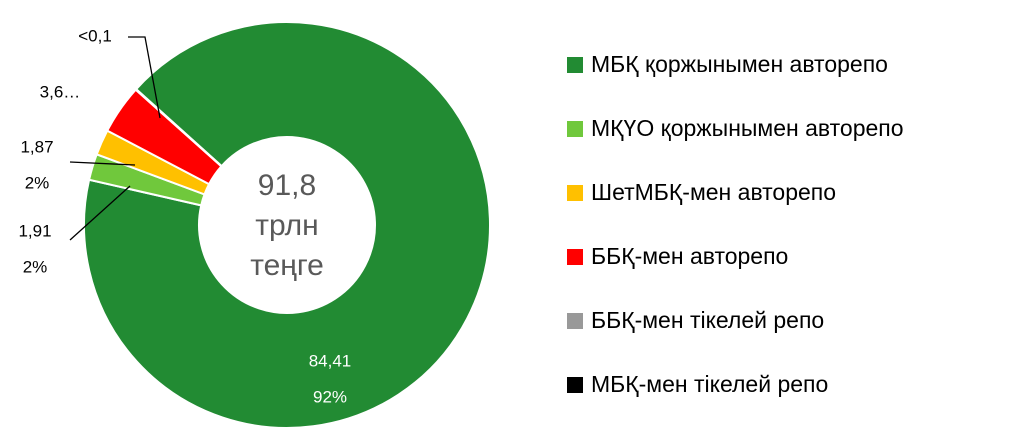 This screenshot has width=1009, height=434. Describe the element at coordinates (34, 230) in the screenshot. I see `data-label: 1,91` at that location.